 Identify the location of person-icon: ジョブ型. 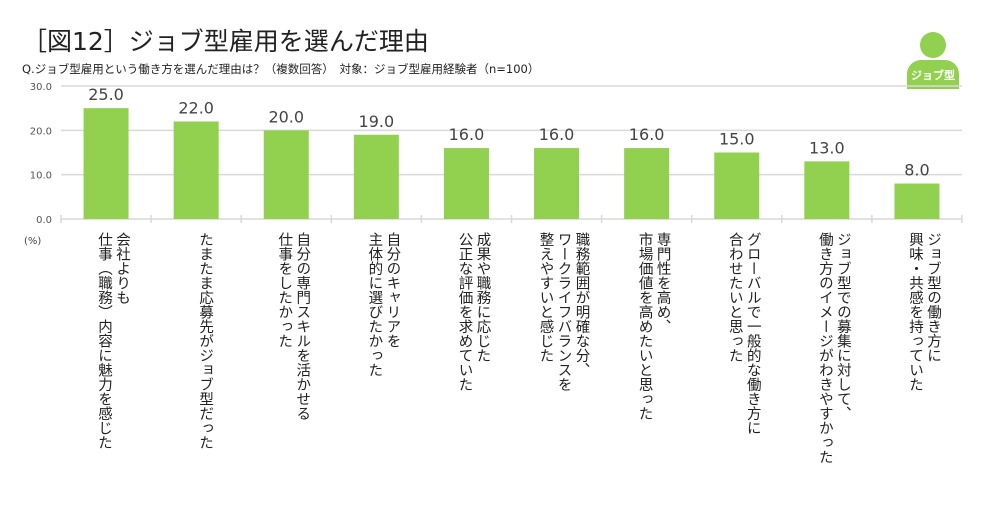
(932, 61).